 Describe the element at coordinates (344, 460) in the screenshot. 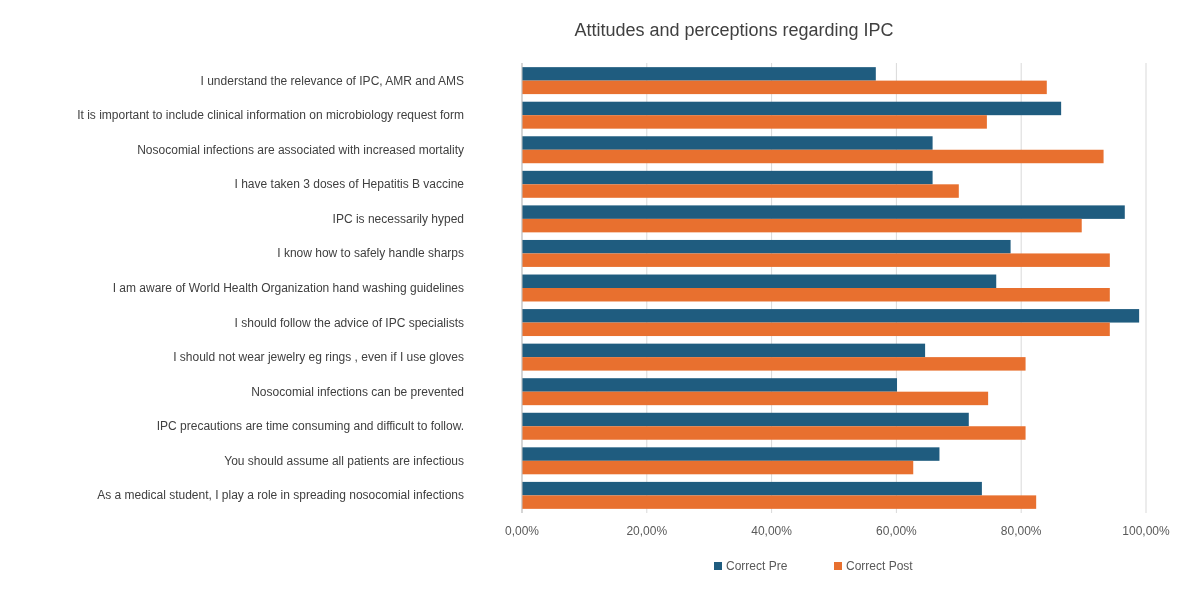

I see `y-tick-label: You should assume all patients are infectious` at that location.